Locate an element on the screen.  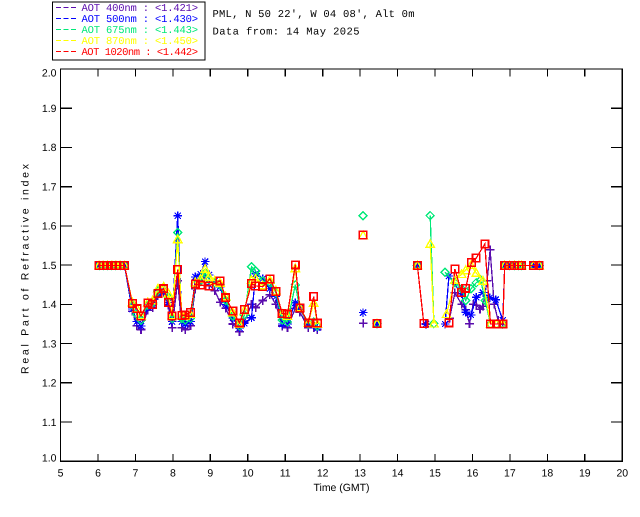
svg-text: AOT 870nm : <1.450> is located at coordinates (140, 42).